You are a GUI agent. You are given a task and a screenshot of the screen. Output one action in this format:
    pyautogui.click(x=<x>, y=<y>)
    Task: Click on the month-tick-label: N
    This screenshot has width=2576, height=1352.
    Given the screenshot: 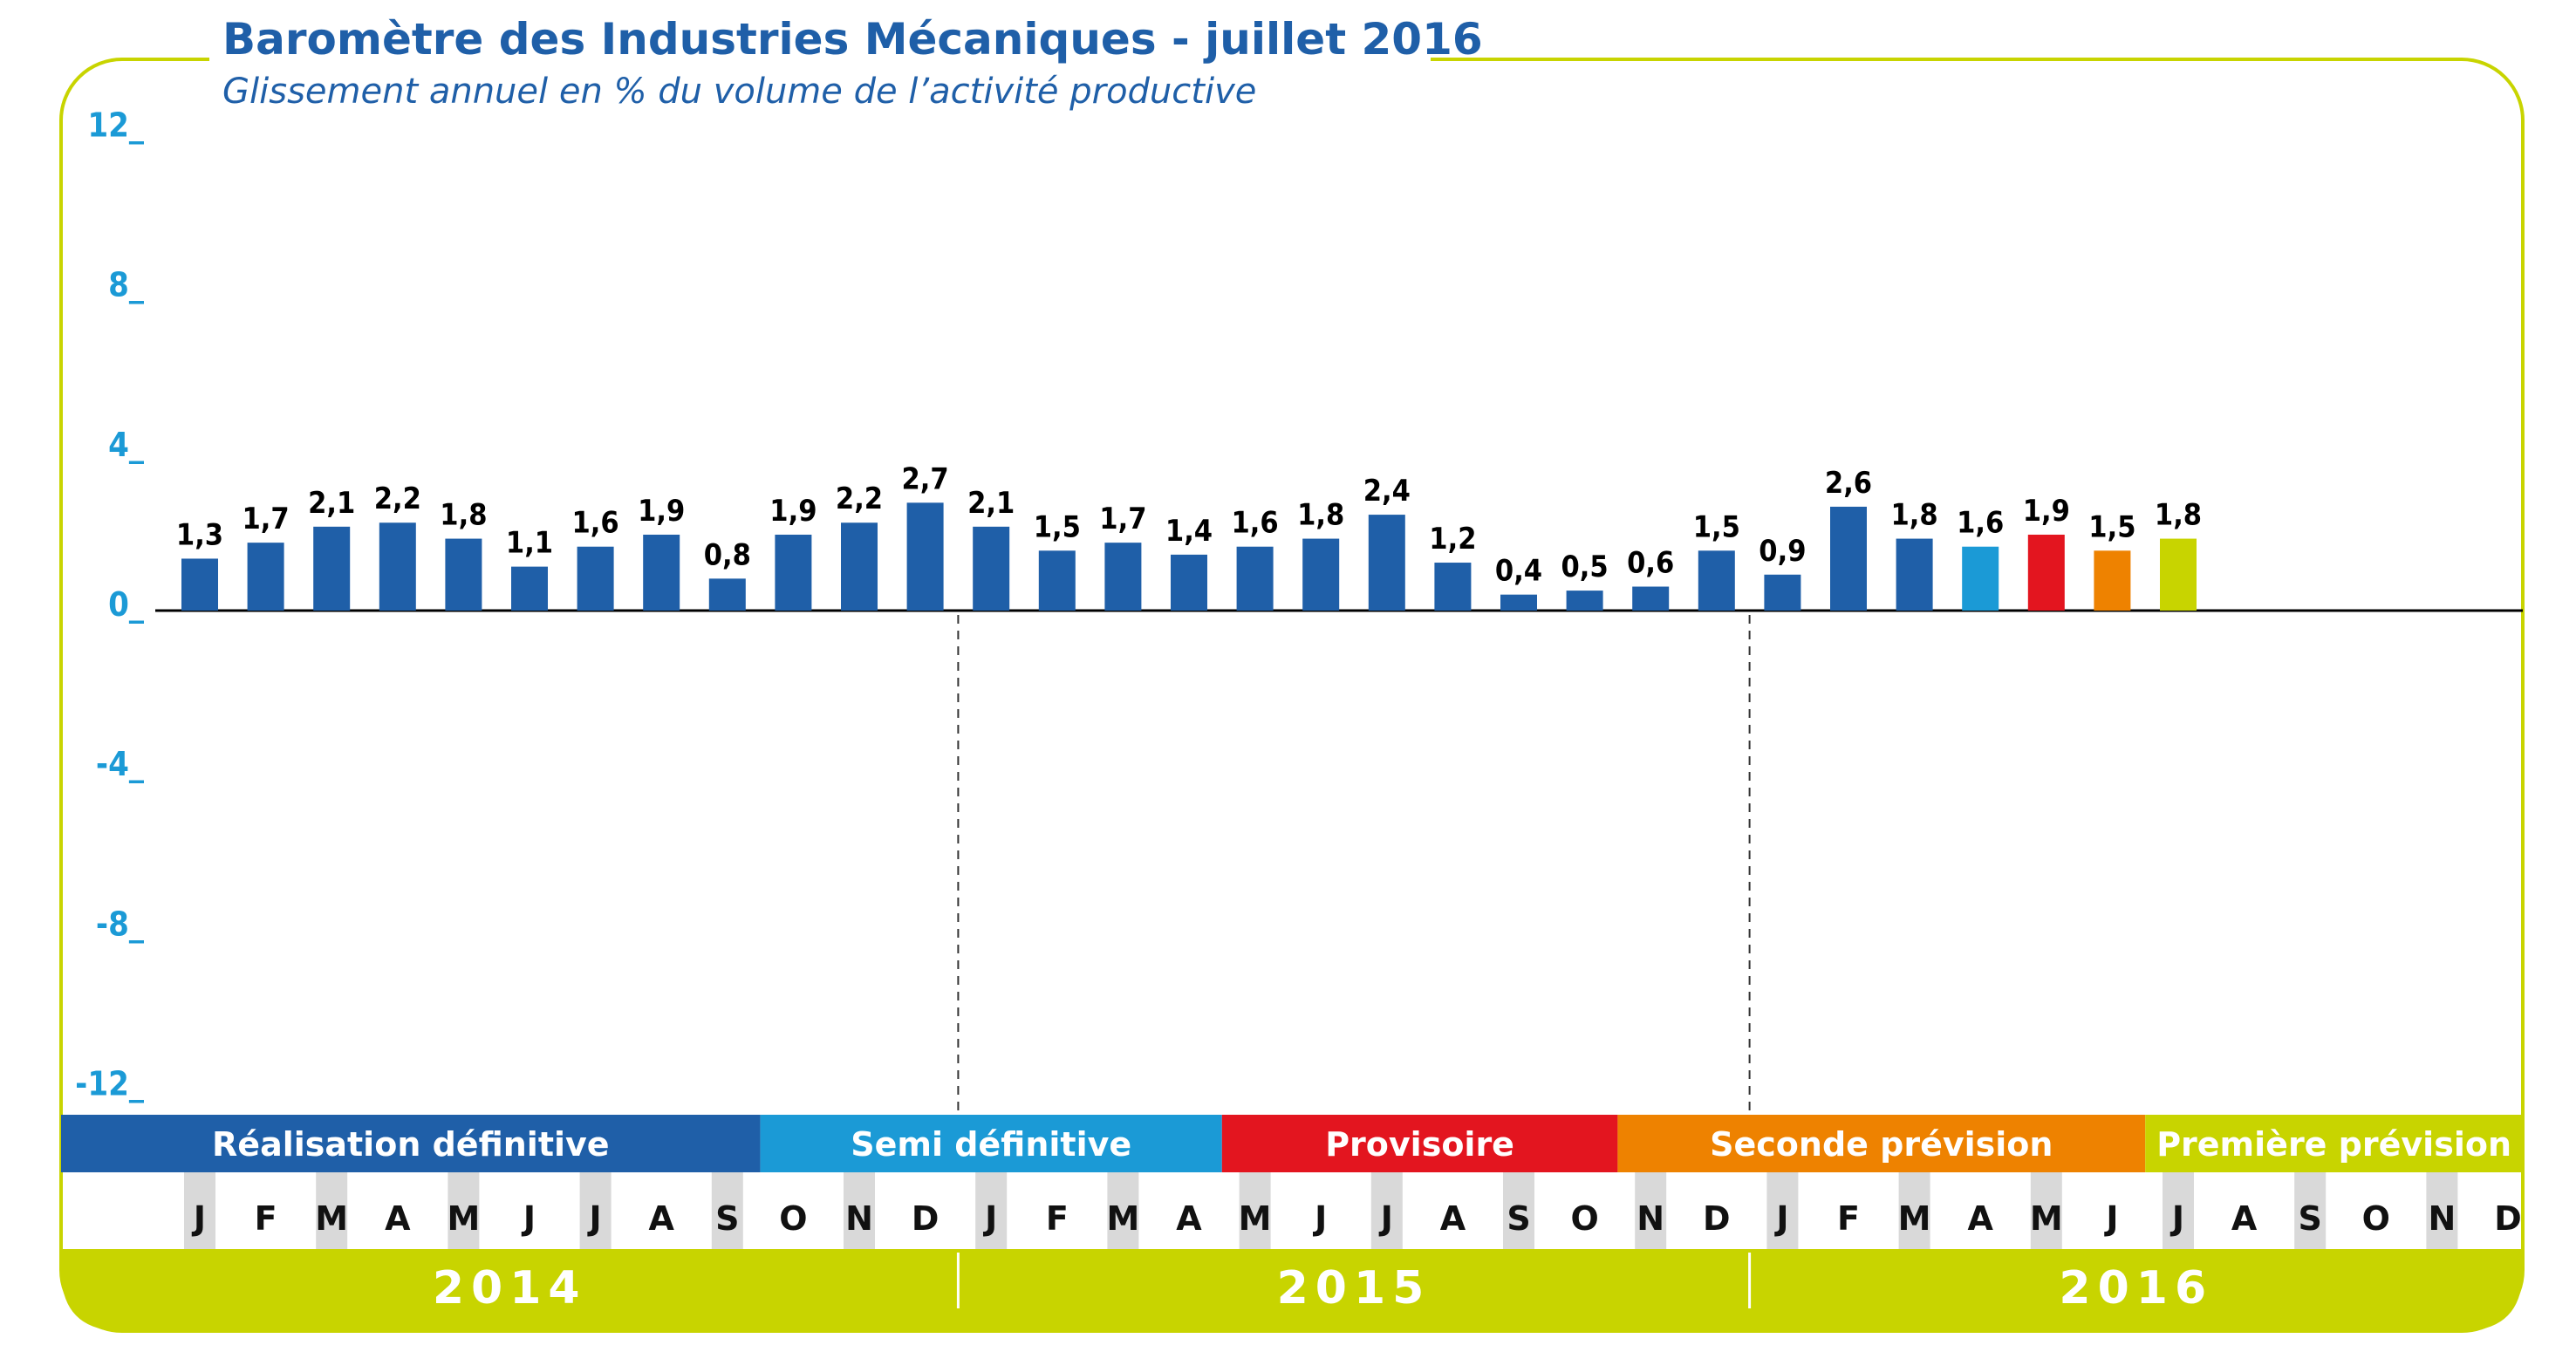 What is the action you would take?
    pyautogui.click(x=859, y=1219)
    